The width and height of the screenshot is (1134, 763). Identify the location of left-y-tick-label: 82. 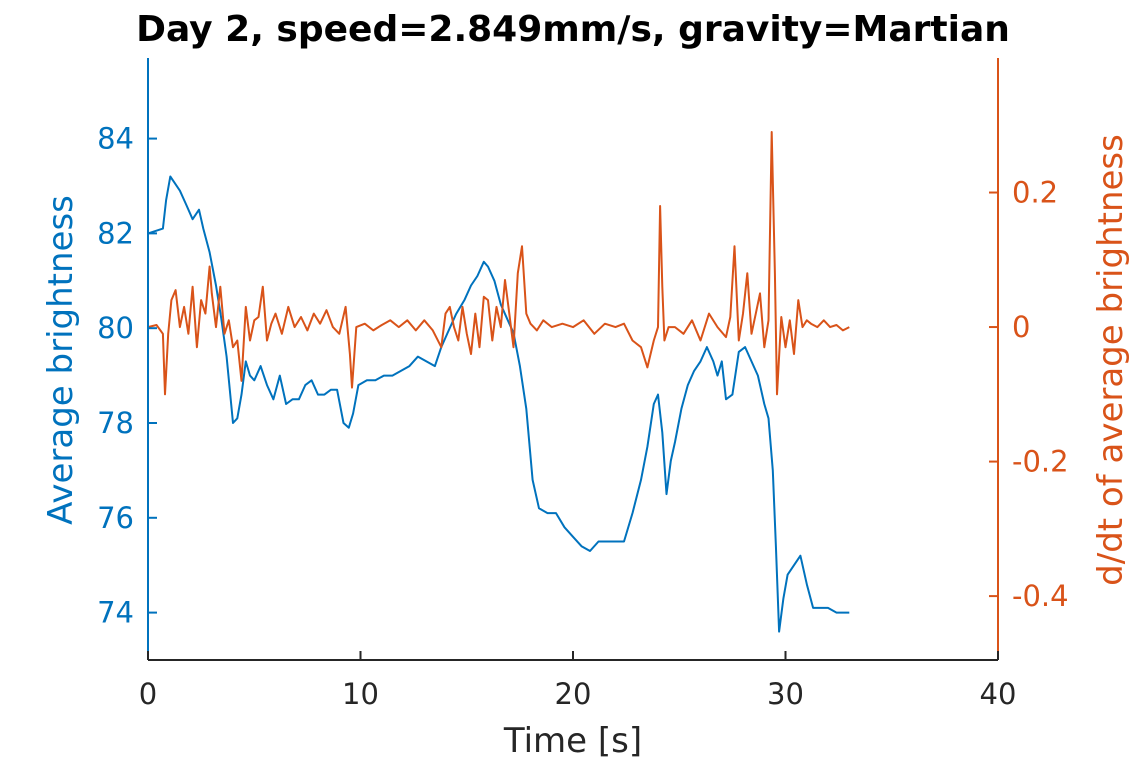
(115, 233).